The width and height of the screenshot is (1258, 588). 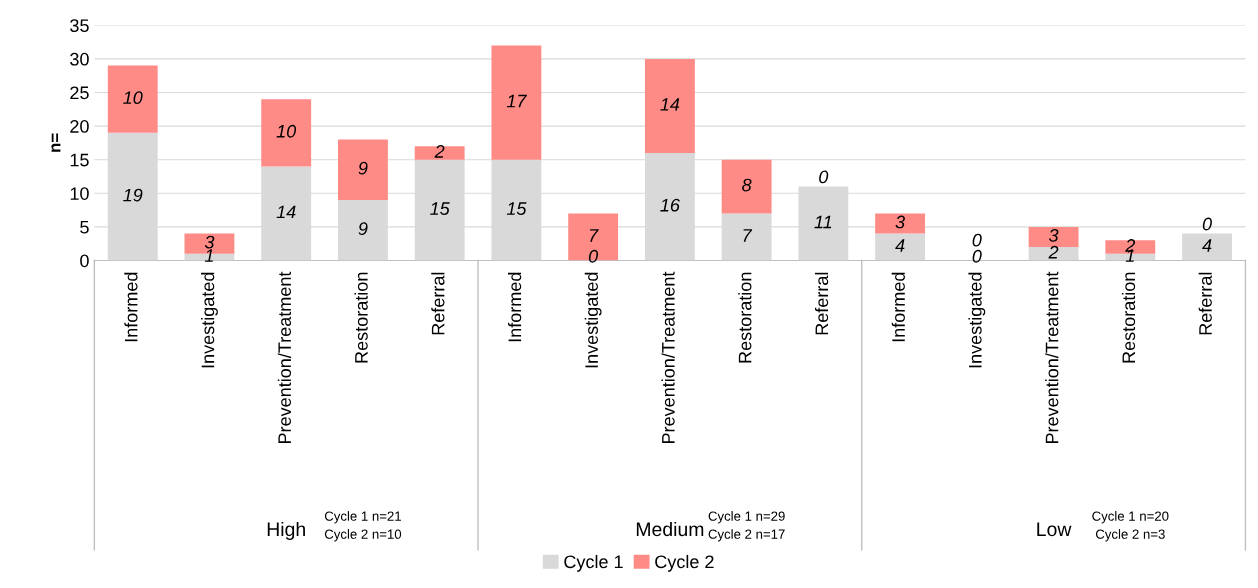 I want to click on data-label: 11, so click(x=823, y=222).